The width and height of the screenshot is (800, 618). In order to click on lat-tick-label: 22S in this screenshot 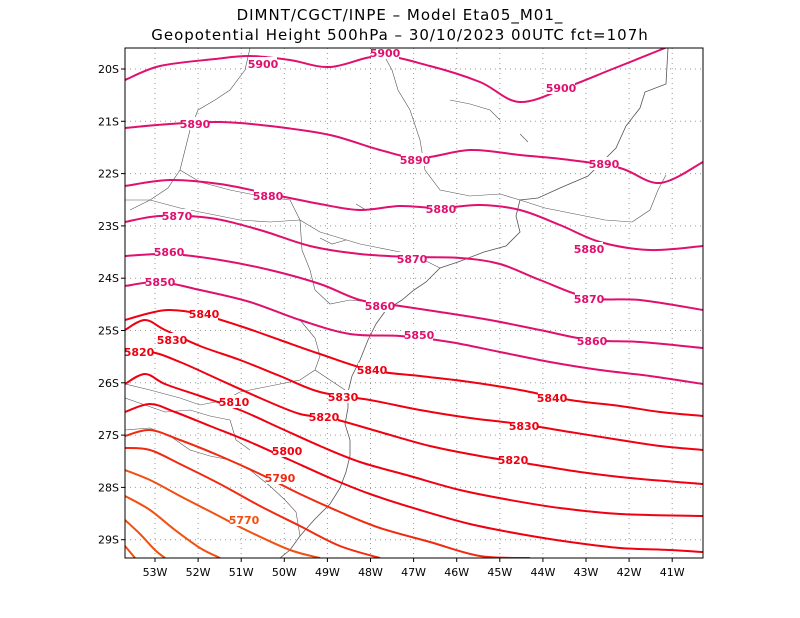, I will do `click(108, 174)`.